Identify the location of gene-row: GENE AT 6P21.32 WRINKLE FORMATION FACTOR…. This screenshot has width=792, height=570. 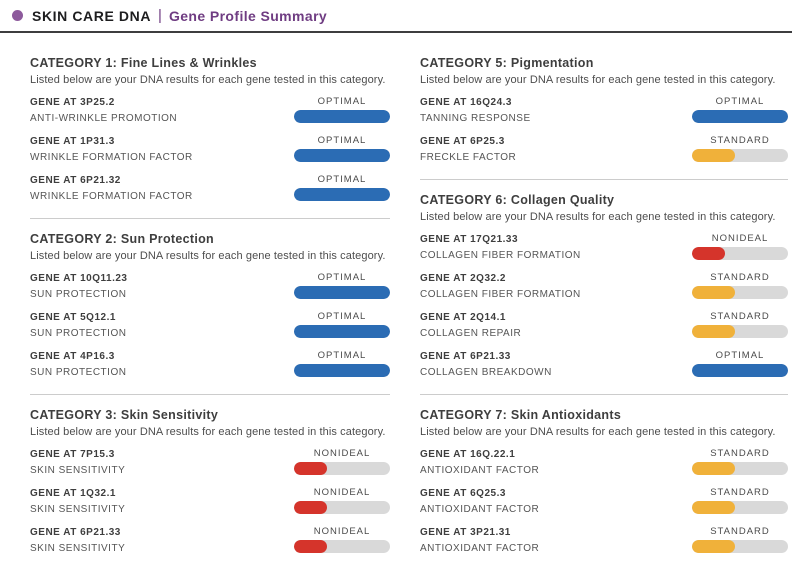
(210, 188).